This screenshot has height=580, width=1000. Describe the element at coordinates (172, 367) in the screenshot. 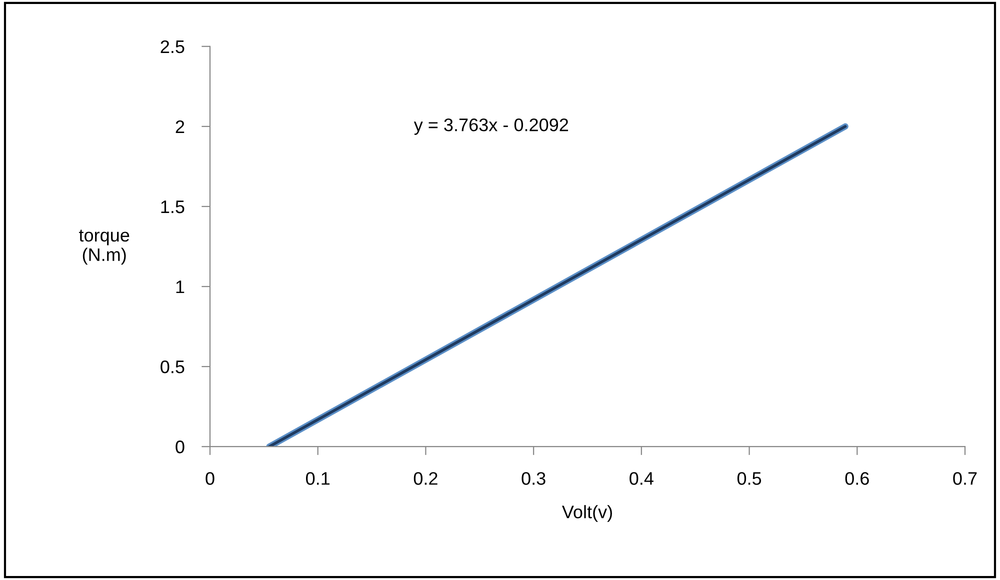

I see `y-tick-label: 0.5` at that location.